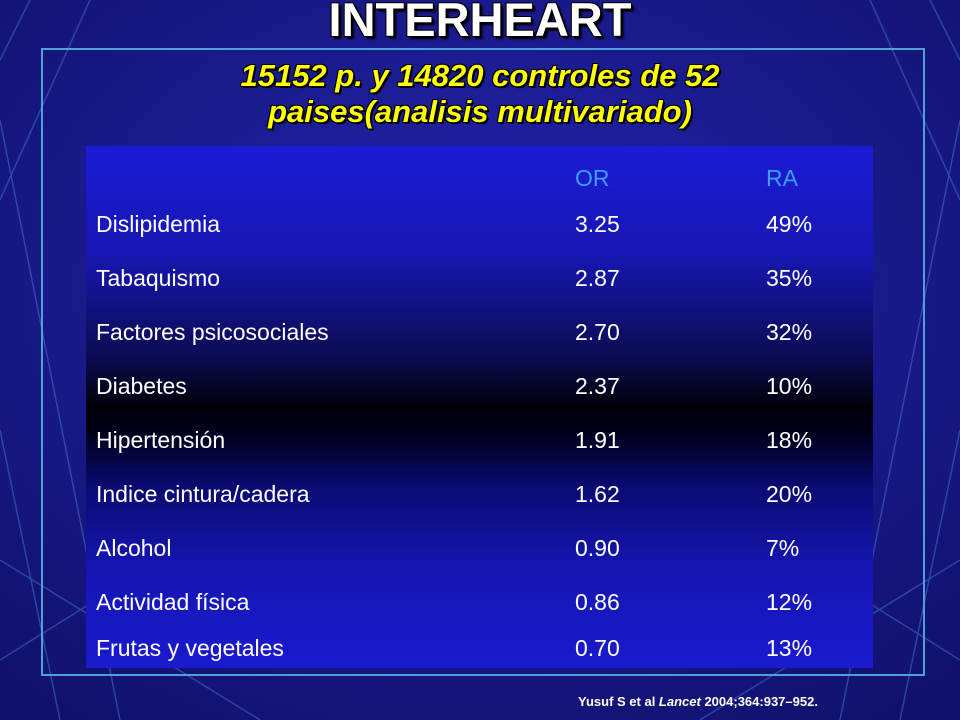 Image resolution: width=960 pixels, height=720 pixels. What do you see at coordinates (597, 494) in the screenshot?
I see `odds-ratio: 1.62` at bounding box center [597, 494].